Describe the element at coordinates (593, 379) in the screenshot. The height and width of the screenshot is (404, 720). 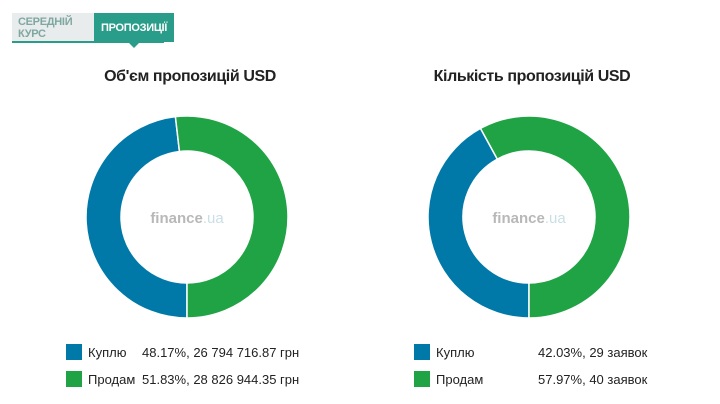
I see `legend-value-sell: 57.97%, 40 заявок` at that location.